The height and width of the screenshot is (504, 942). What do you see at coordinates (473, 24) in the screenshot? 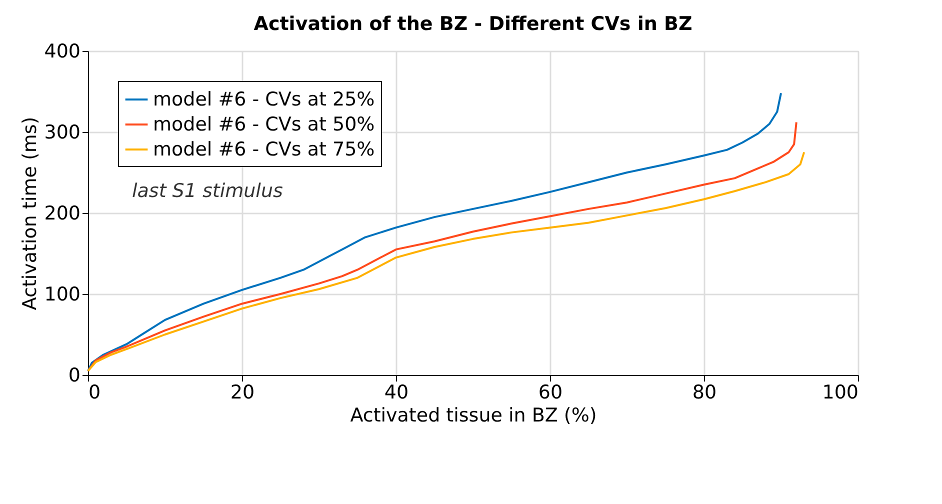
I see `chart-title: Activation of the BZ - Different CVs in BZ` at bounding box center [473, 24].